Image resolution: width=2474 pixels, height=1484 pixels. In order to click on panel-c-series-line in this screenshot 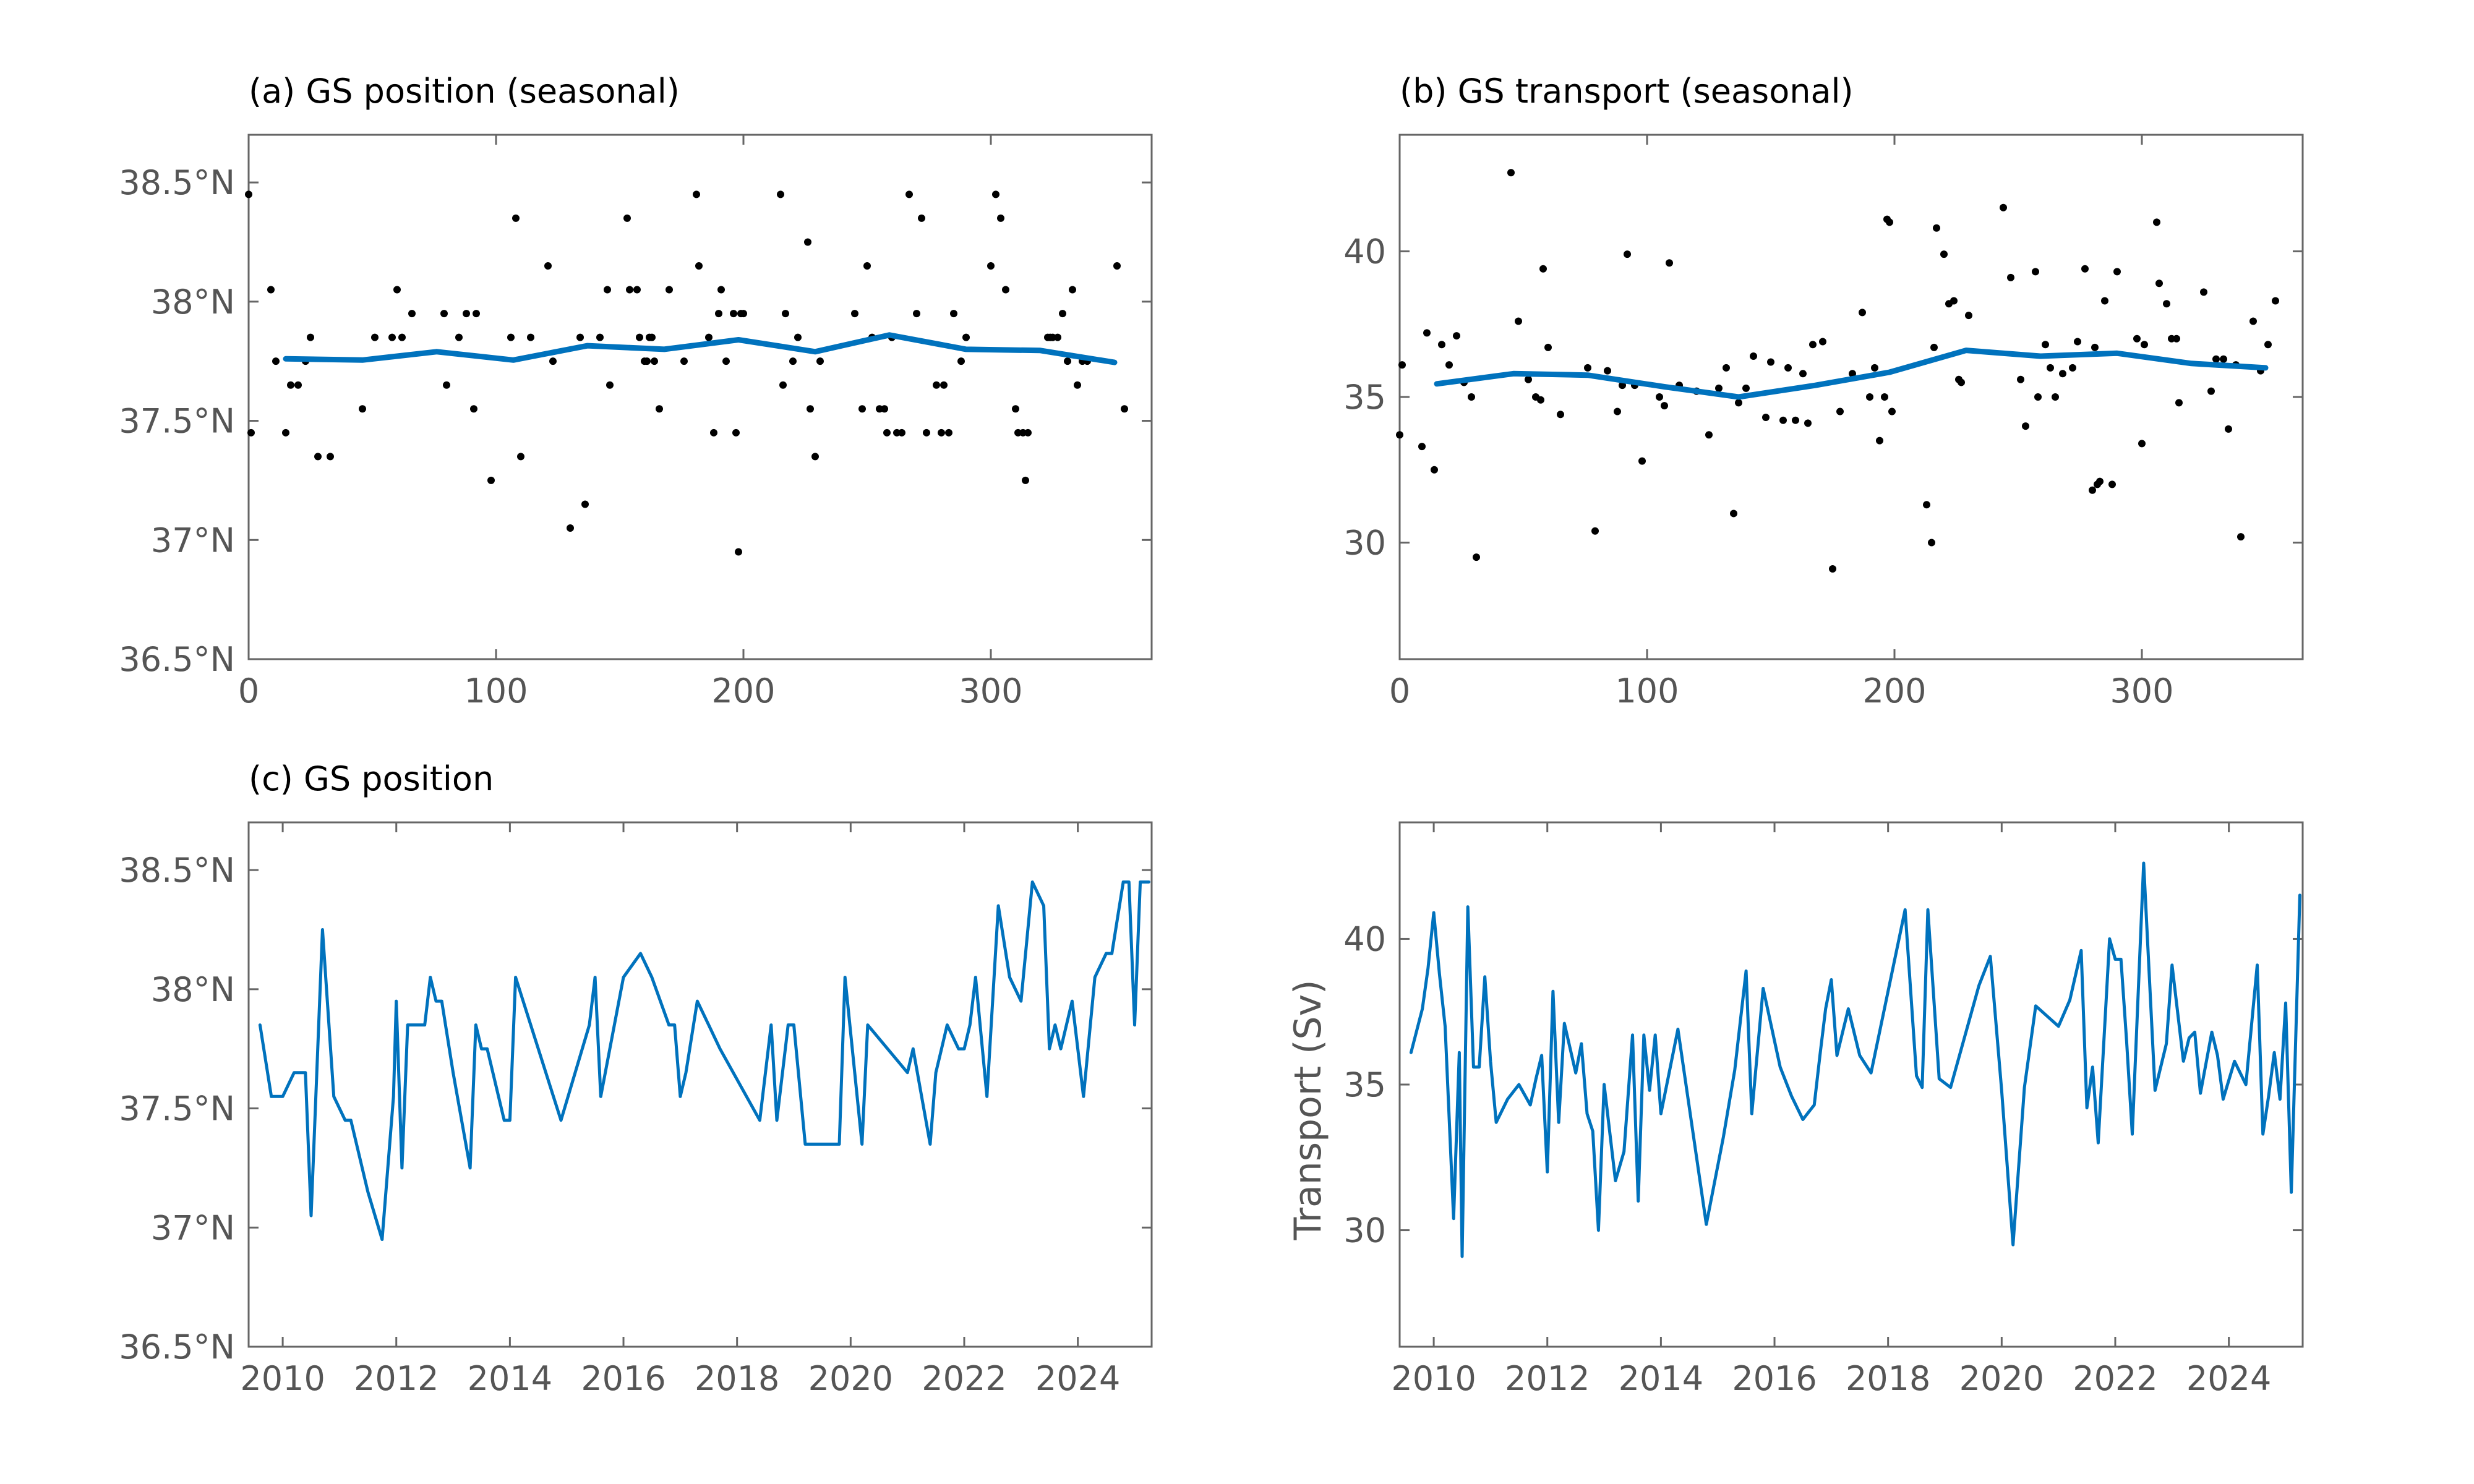, I will do `click(704, 1060)`.